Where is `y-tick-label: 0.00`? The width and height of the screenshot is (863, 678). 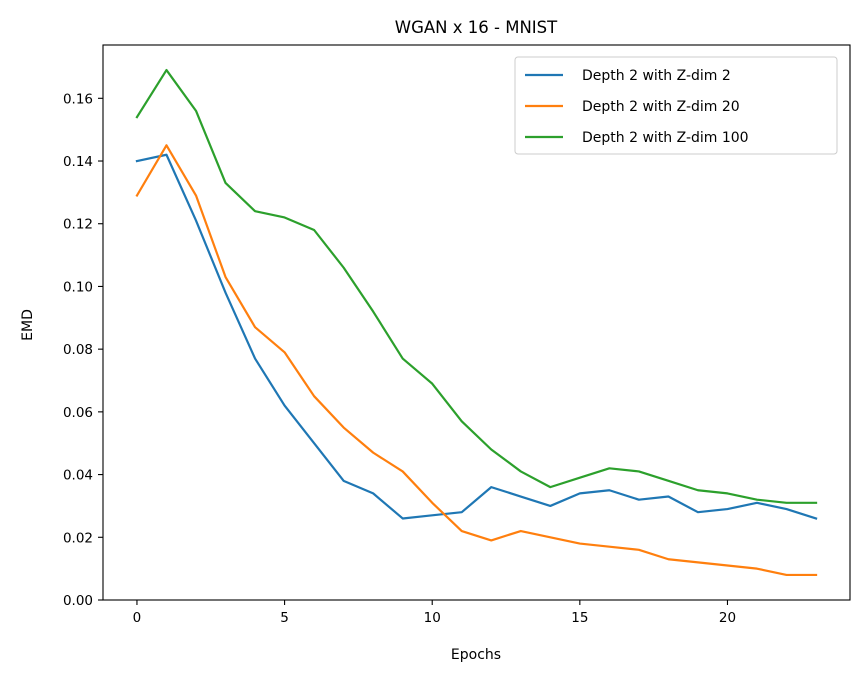
y-tick-label: 0.00 is located at coordinates (78, 601).